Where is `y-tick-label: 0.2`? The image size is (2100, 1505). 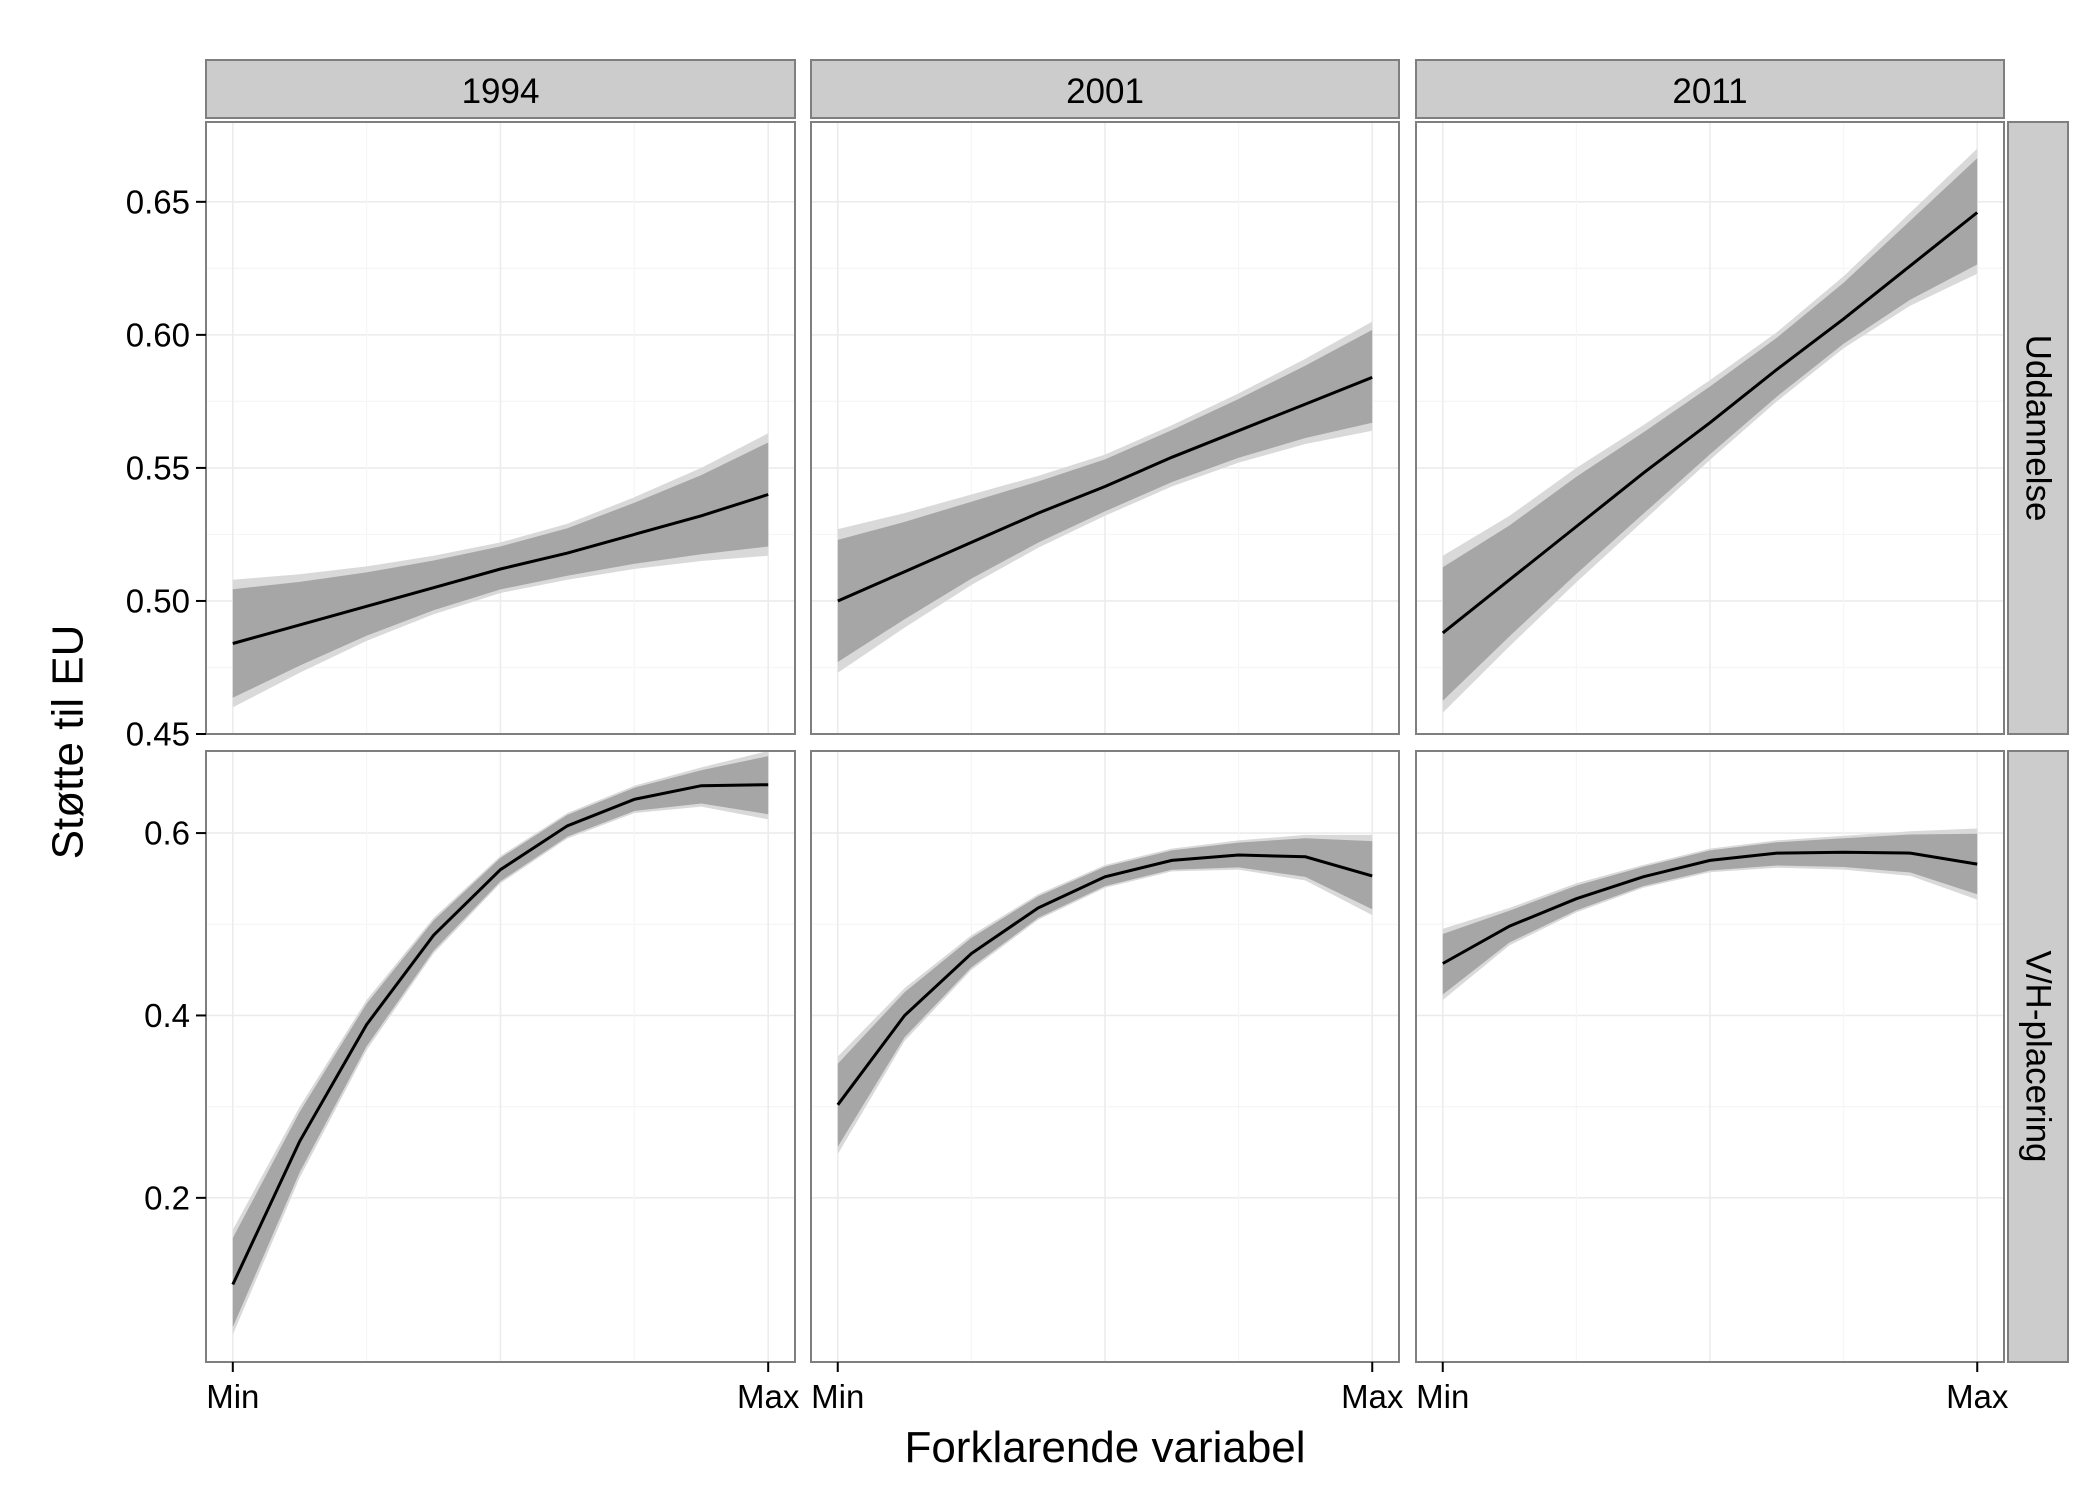 y-tick-label: 0.2 is located at coordinates (167, 1197).